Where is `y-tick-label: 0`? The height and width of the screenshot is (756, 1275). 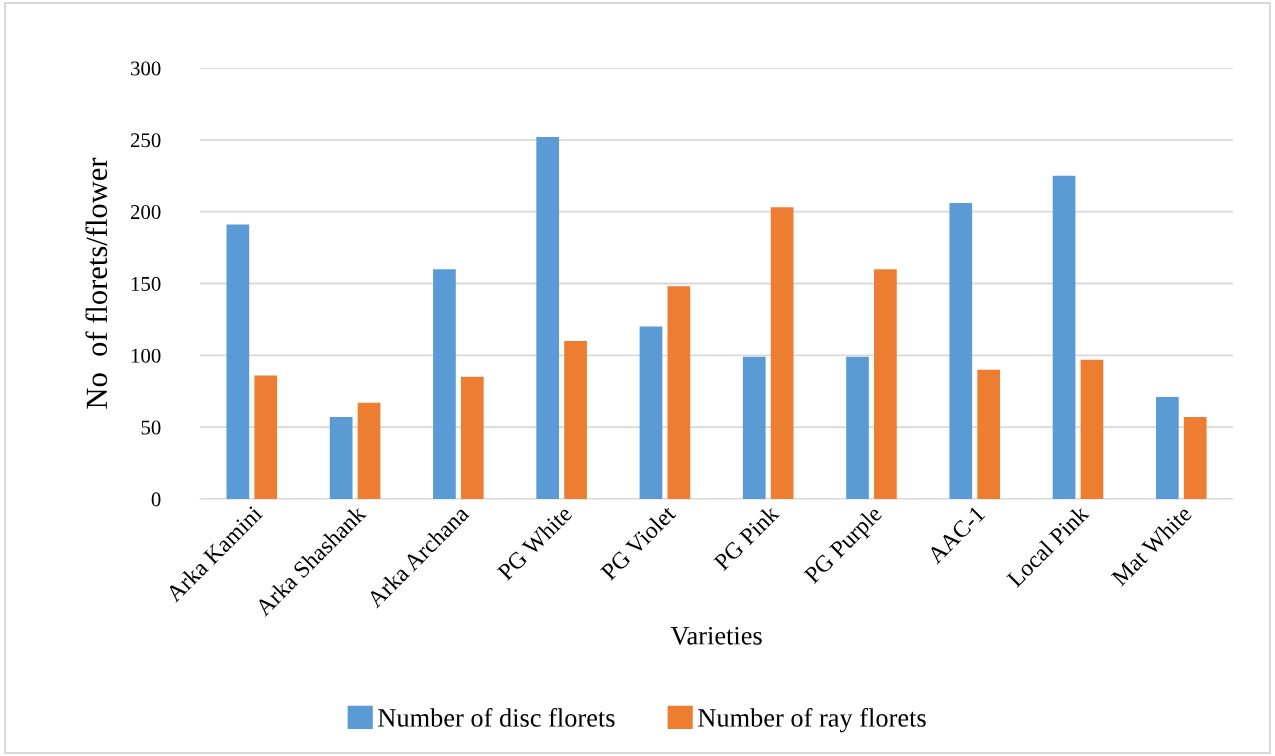
y-tick-label: 0 is located at coordinates (156, 499).